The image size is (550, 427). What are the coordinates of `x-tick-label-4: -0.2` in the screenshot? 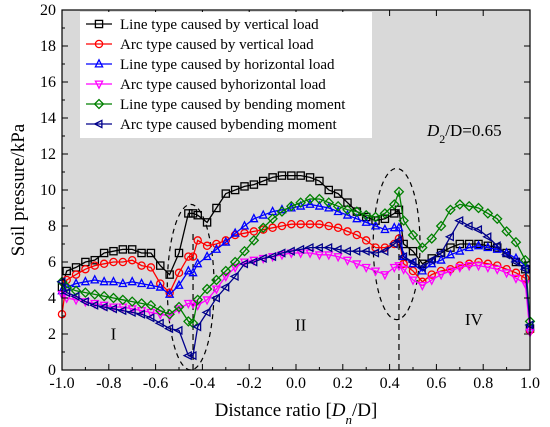 It's located at (249, 383).